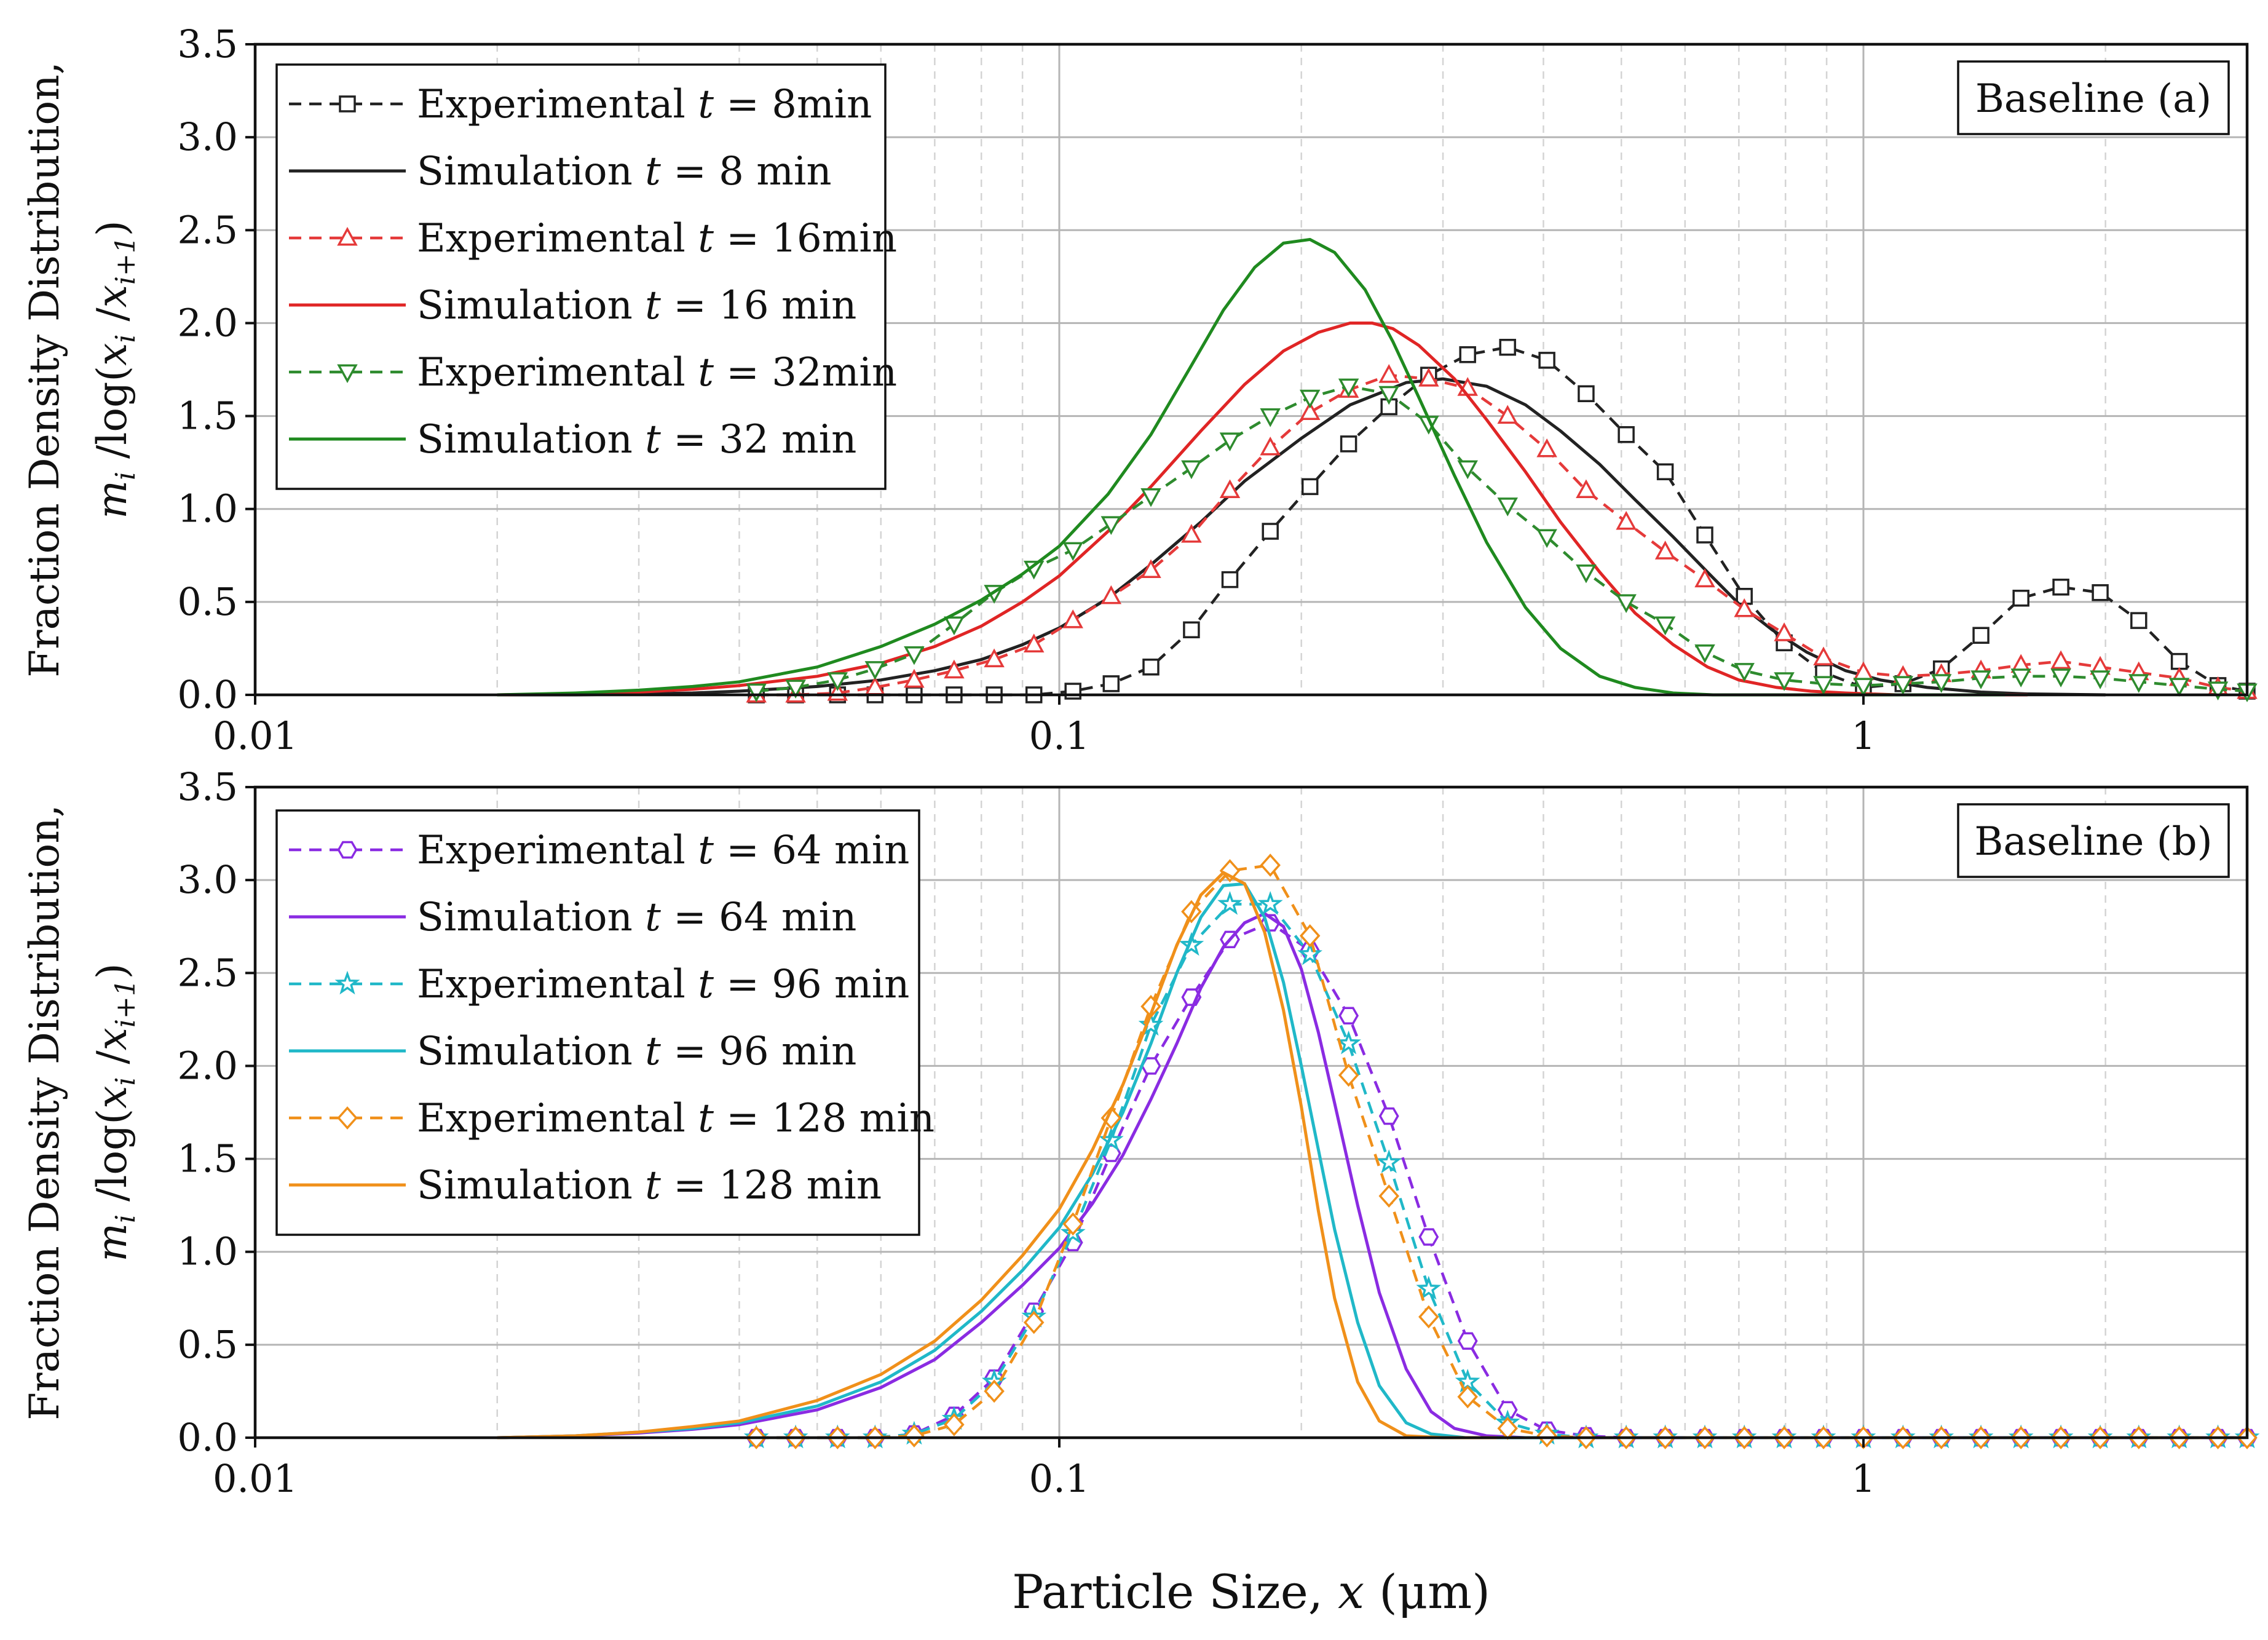  What do you see at coordinates (255, 1478) in the screenshot?
I see `x-tick-label: 0.01` at bounding box center [255, 1478].